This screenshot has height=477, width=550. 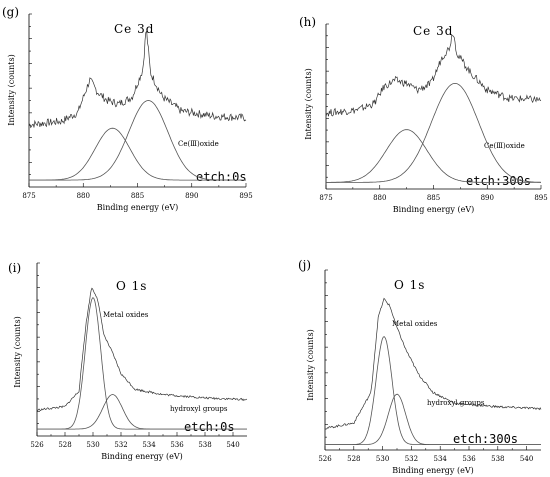 I want to click on panel-letter: (j), so click(x=304, y=265).